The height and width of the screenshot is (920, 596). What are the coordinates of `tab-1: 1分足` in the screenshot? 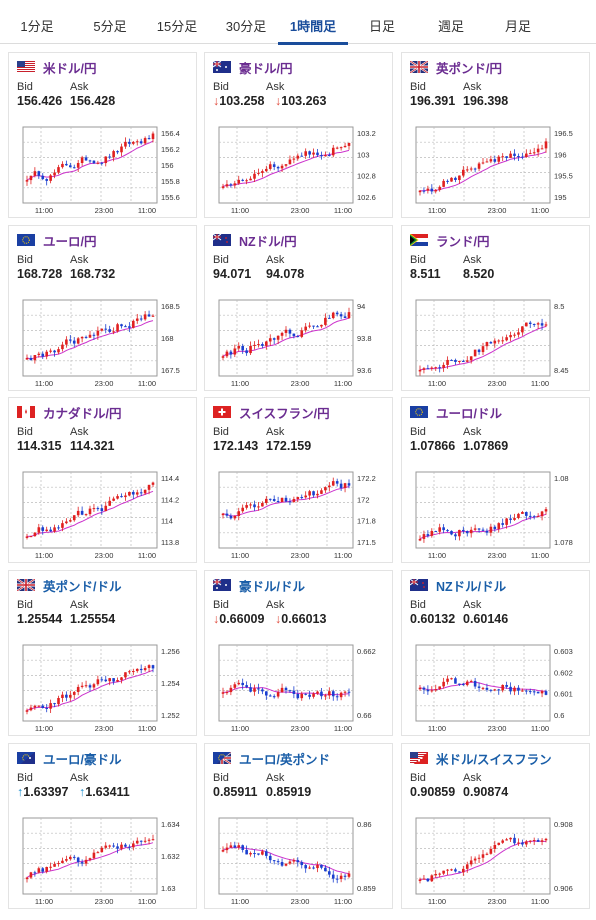 It's located at (37, 26).